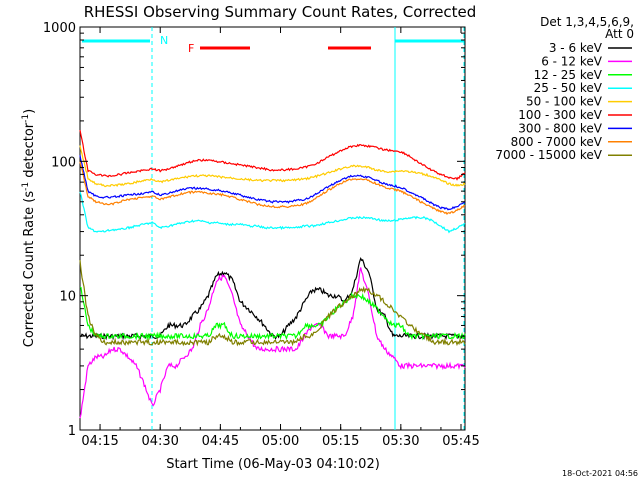  Describe the element at coordinates (340, 441) in the screenshot. I see `x-tick-label: 05:15` at that location.